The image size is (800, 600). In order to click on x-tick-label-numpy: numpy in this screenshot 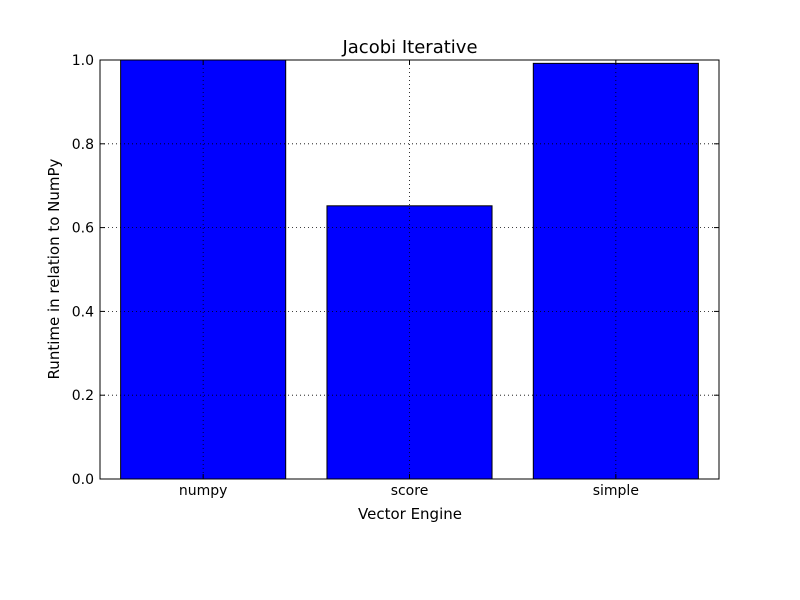, I will do `click(203, 491)`.